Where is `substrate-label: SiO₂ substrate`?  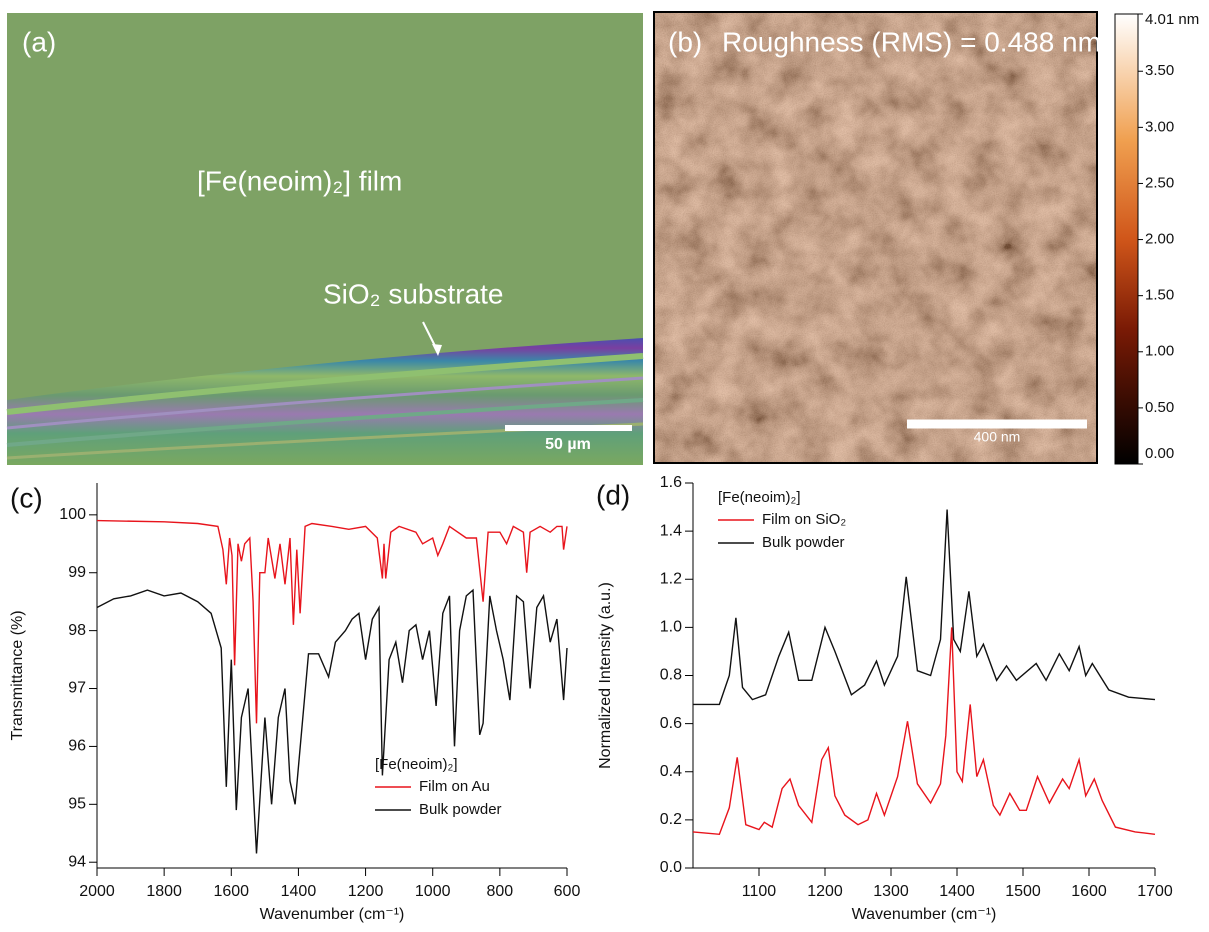 substrate-label: SiO₂ substrate is located at coordinates (413, 293).